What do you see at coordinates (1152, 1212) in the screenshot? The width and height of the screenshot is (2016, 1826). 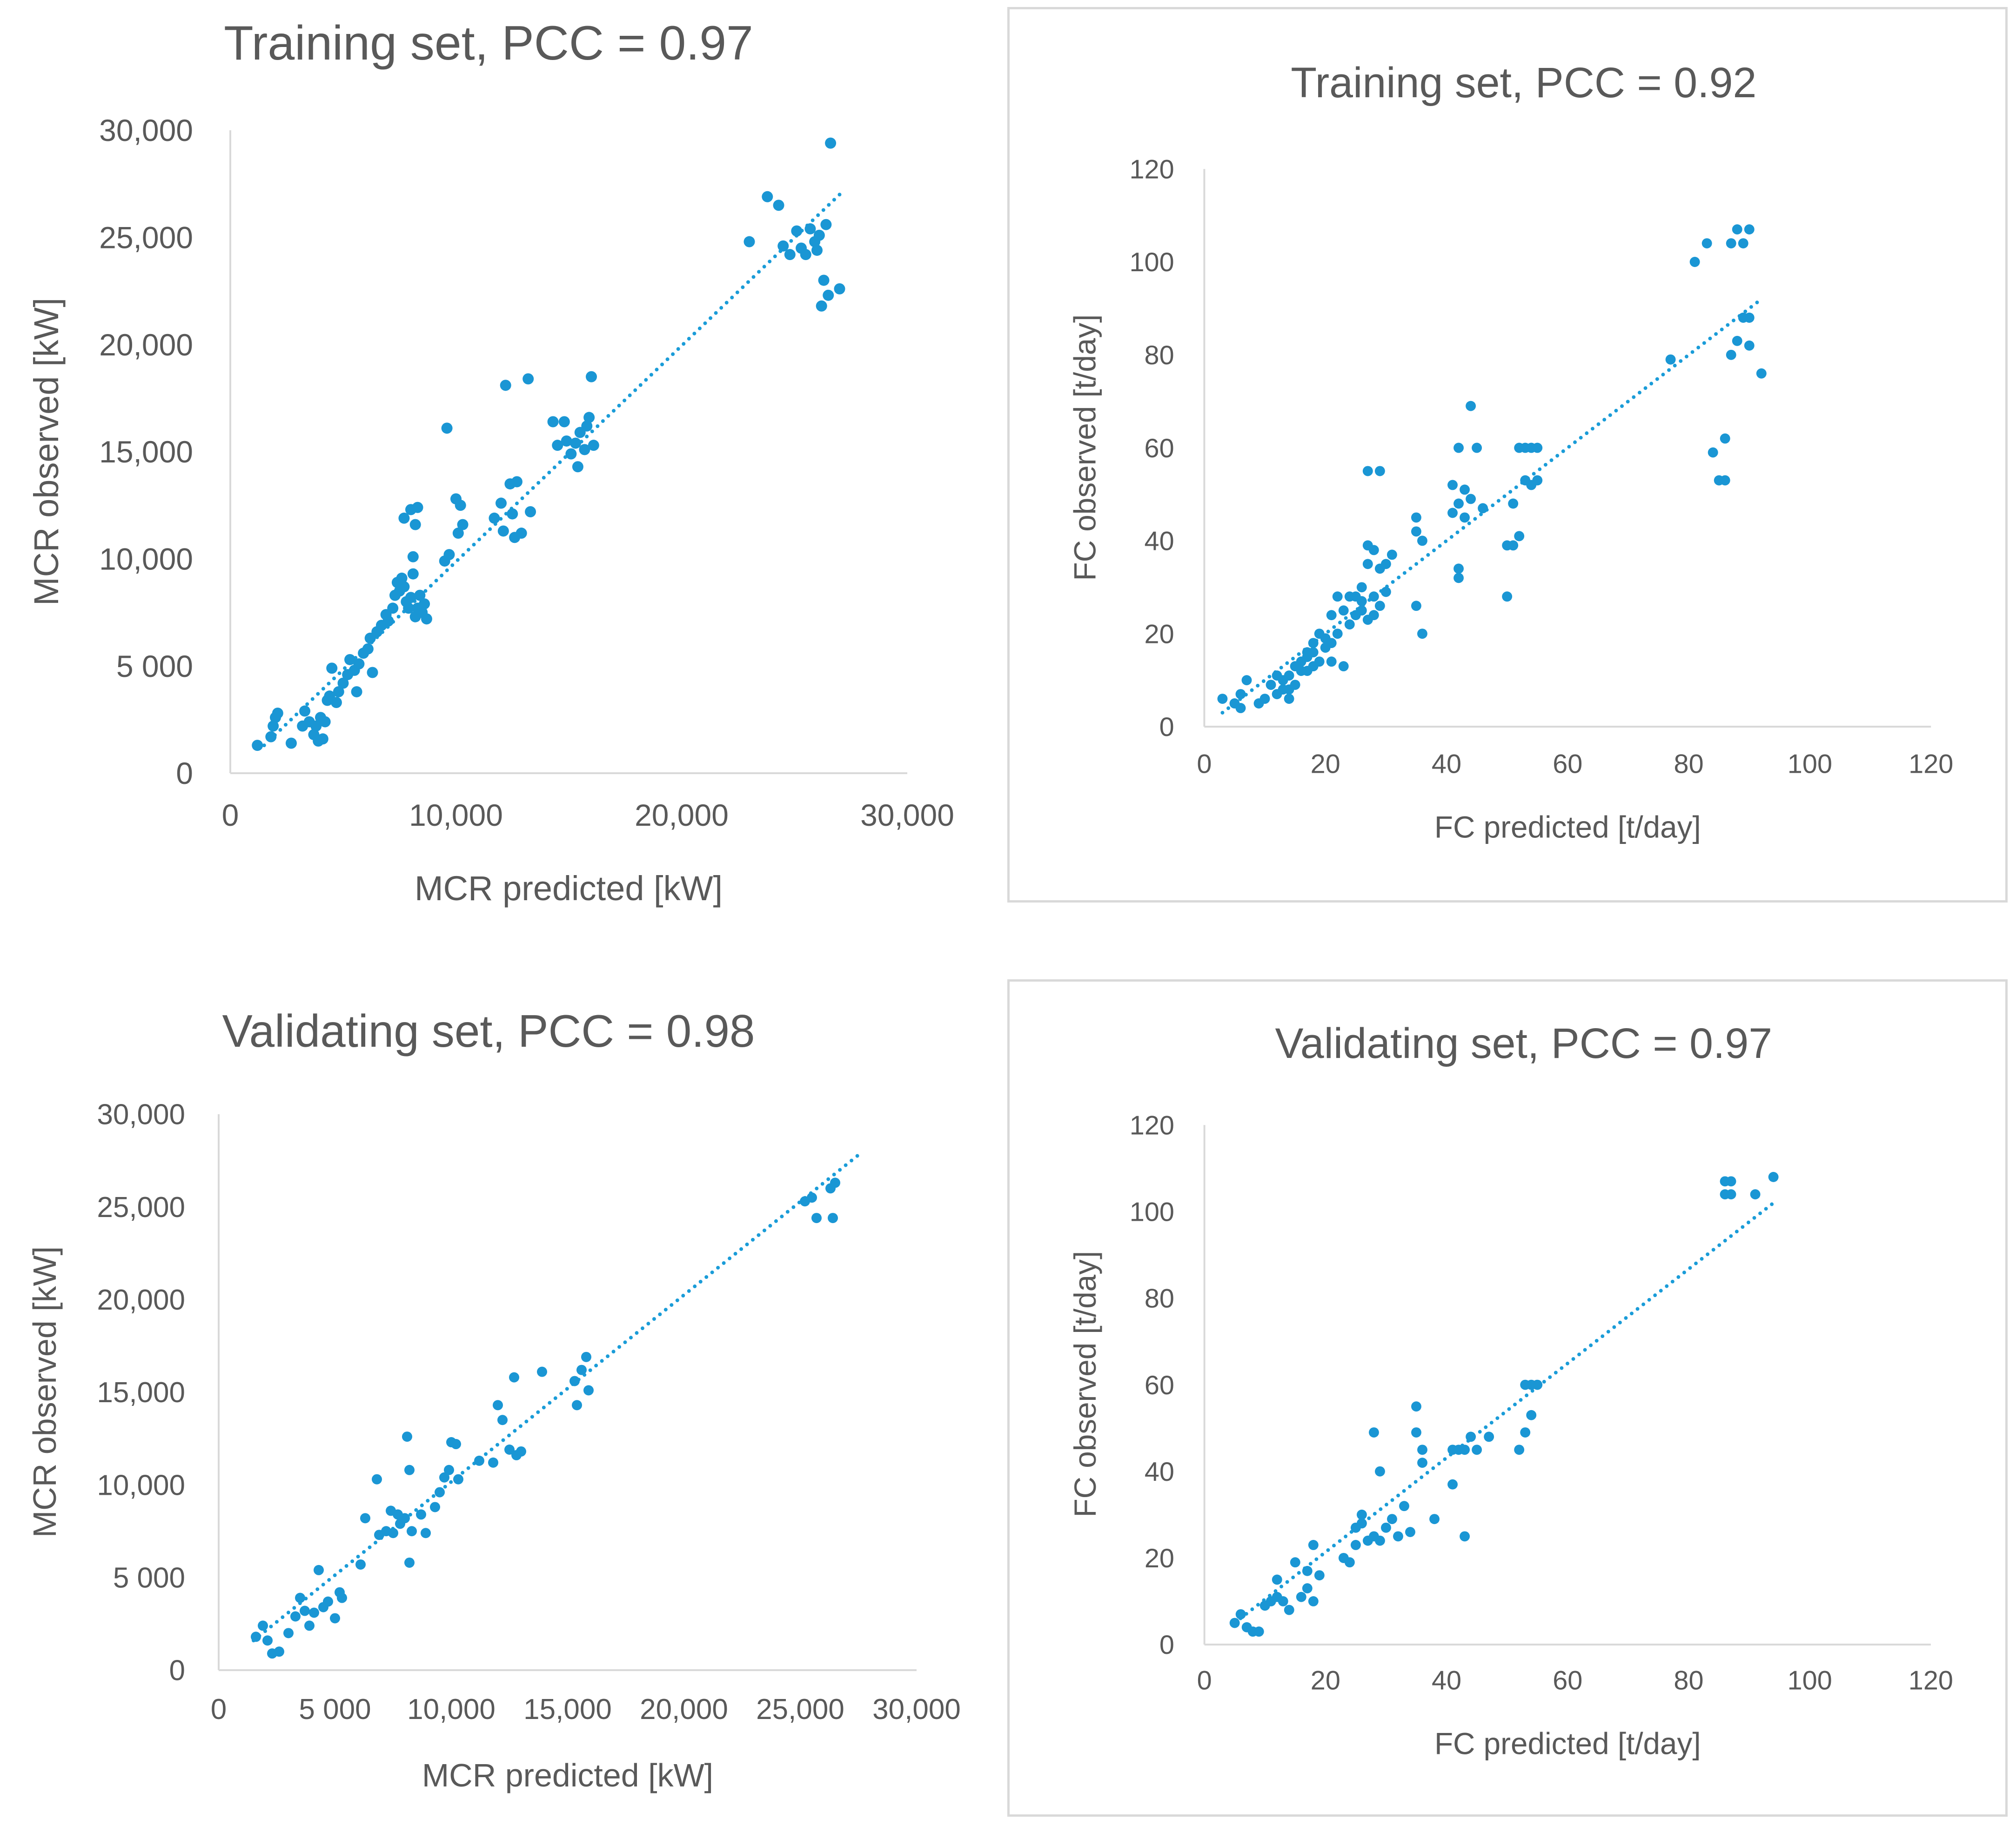 I see `y-tick-label: 100` at bounding box center [1152, 1212].